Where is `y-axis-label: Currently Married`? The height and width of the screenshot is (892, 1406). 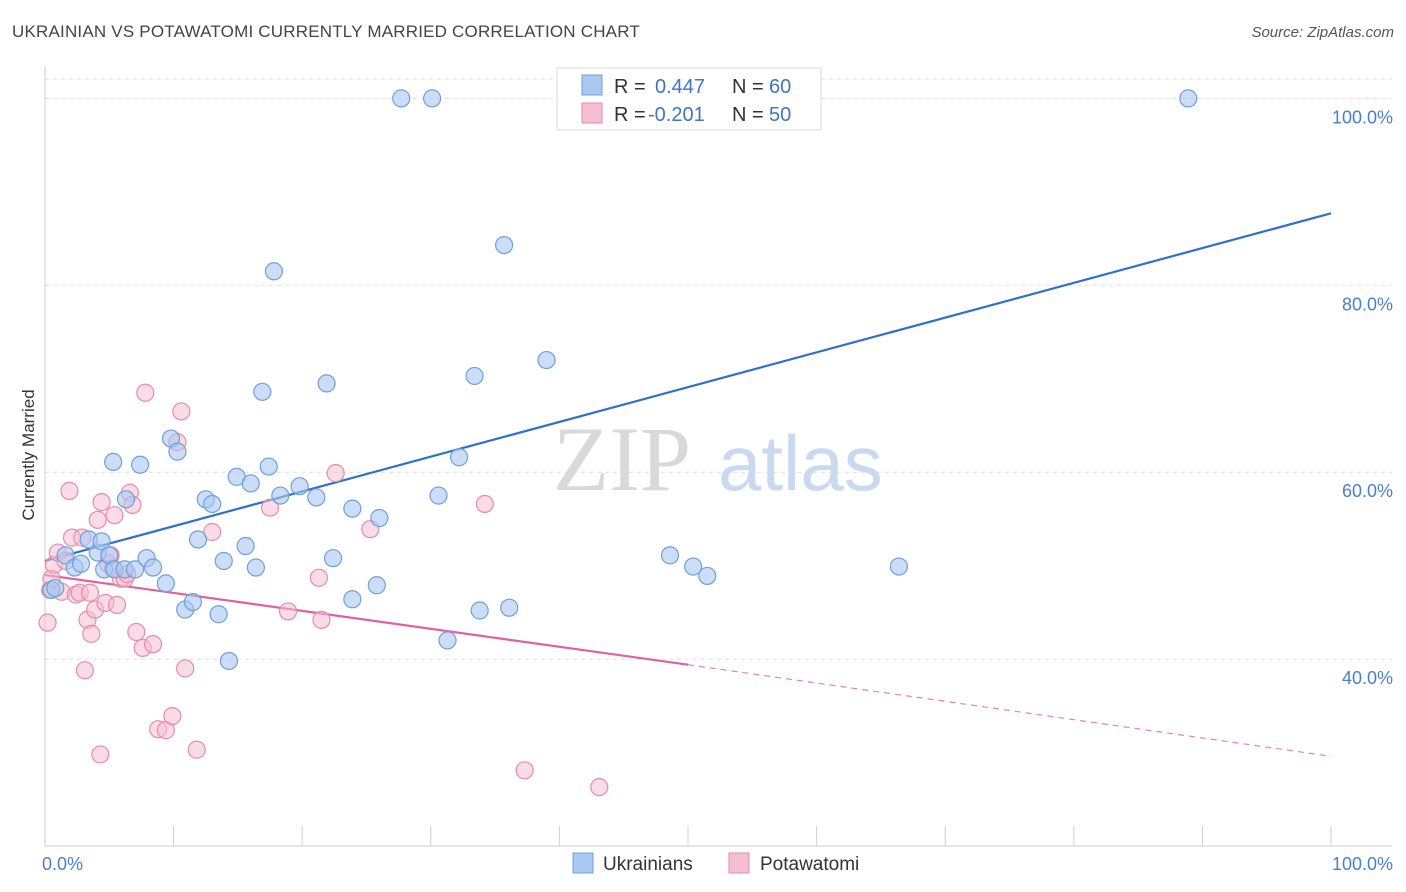
y-axis-label: Currently Married is located at coordinates (28, 454).